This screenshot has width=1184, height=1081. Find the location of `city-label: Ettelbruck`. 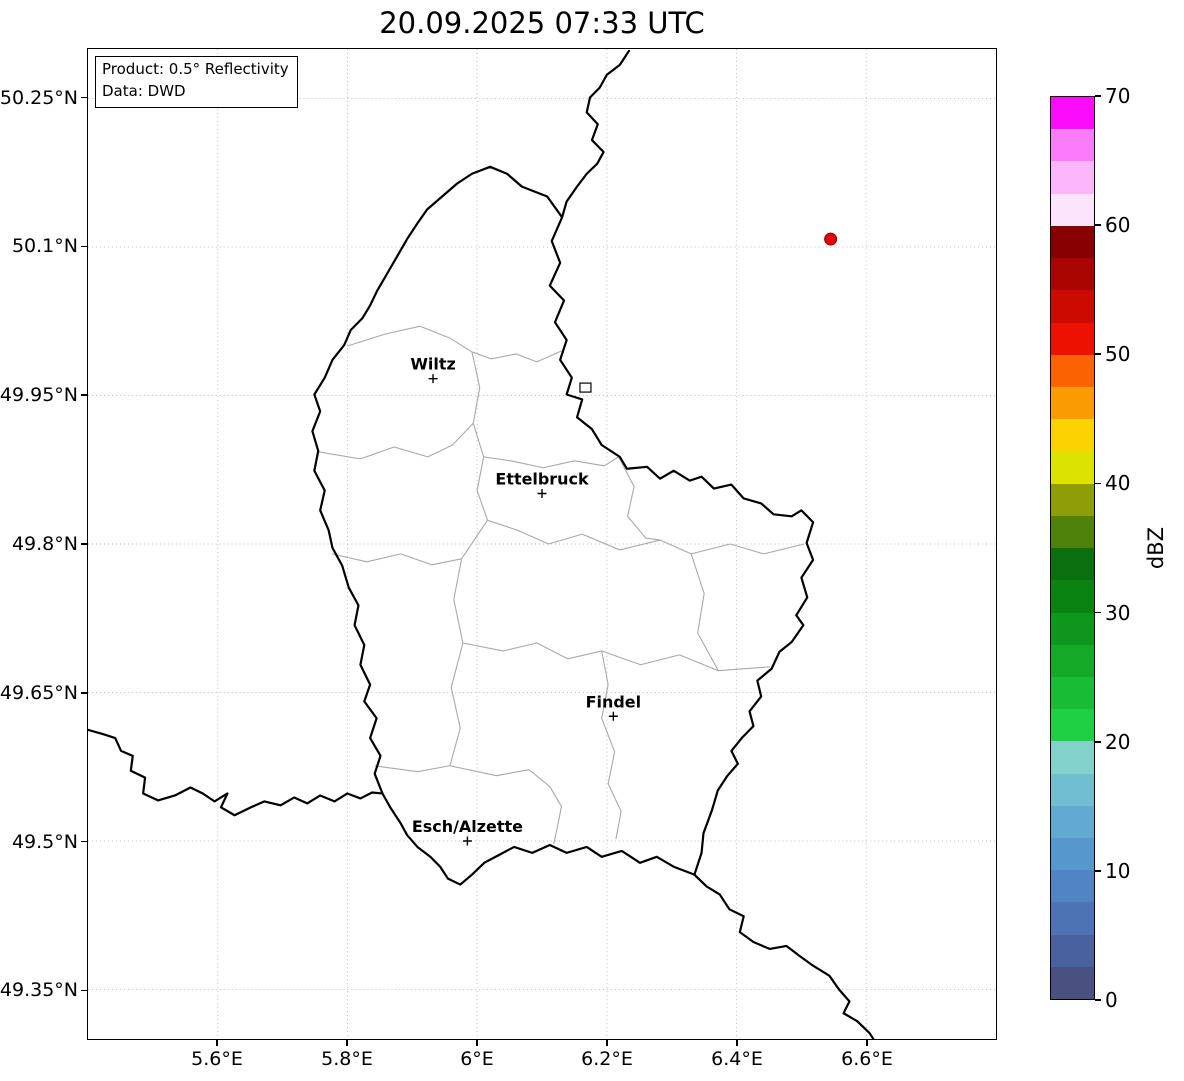

city-label: Ettelbruck is located at coordinates (542, 479).